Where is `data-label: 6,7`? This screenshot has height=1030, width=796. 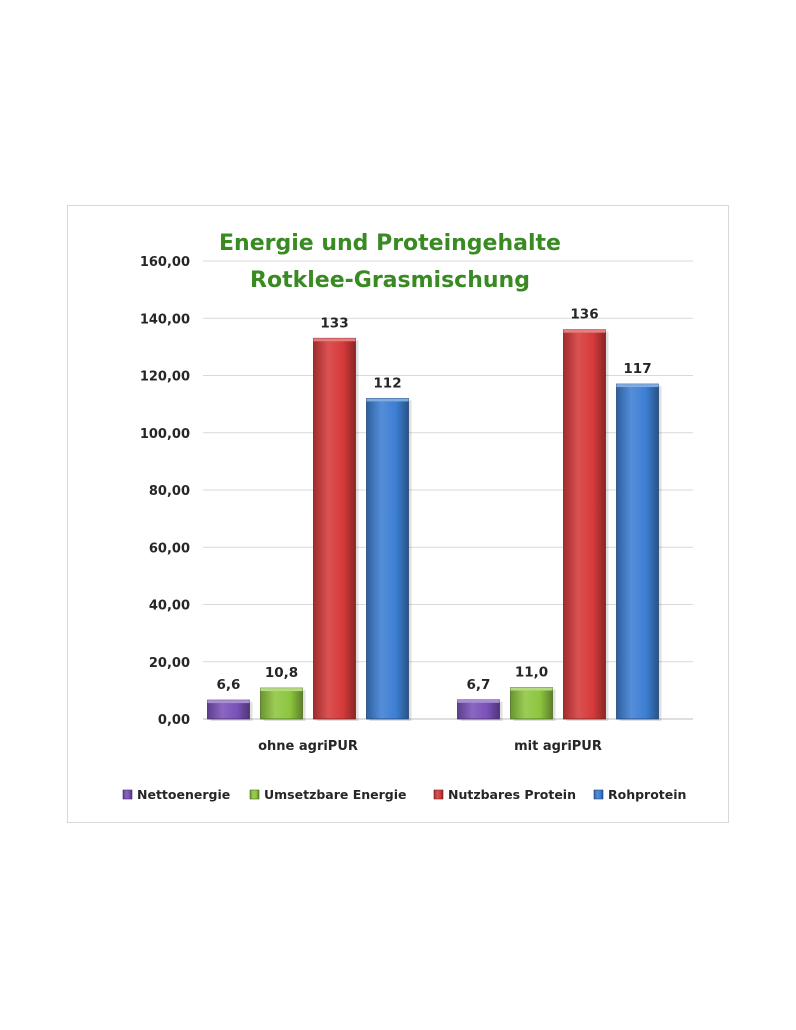
data-label: 6,7 is located at coordinates (479, 685).